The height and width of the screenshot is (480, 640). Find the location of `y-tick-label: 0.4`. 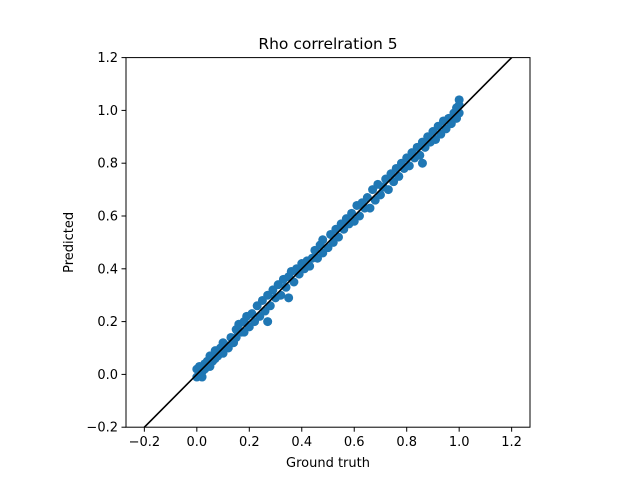

y-tick-label: 0.4 is located at coordinates (107, 269).